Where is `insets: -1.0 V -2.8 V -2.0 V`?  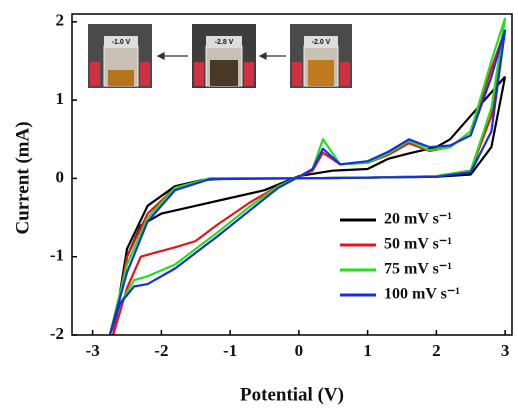 insets: -1.0 V -2.8 V -2.0 V is located at coordinates (220, 56).